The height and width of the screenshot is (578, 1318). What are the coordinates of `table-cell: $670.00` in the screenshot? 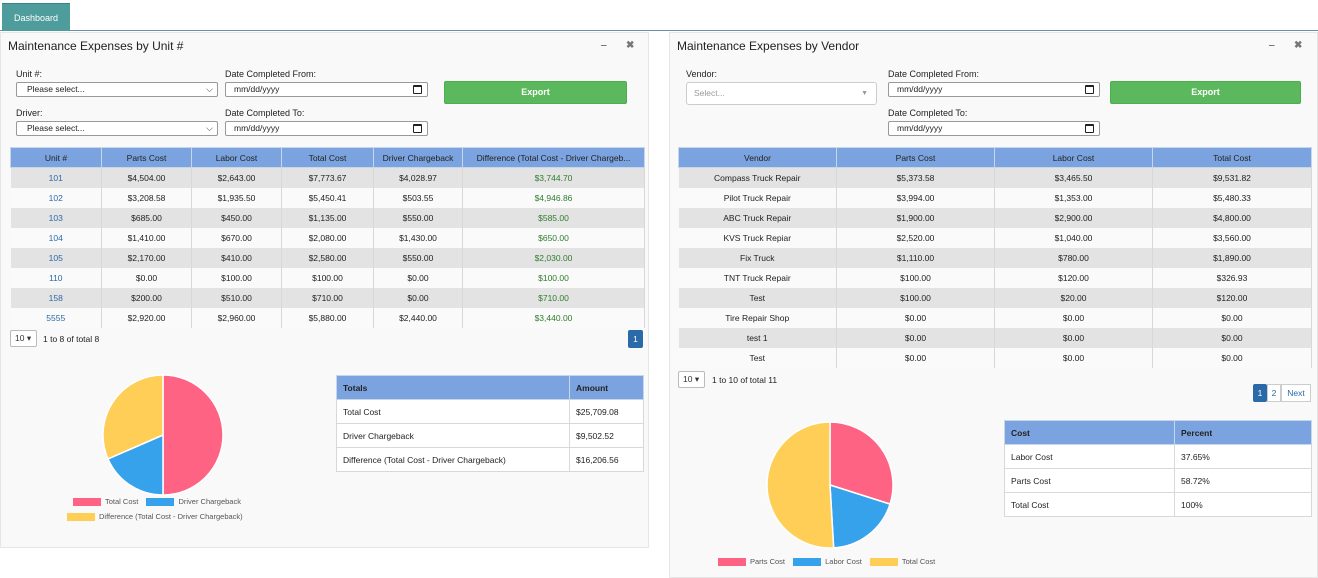 It's located at (236, 237).